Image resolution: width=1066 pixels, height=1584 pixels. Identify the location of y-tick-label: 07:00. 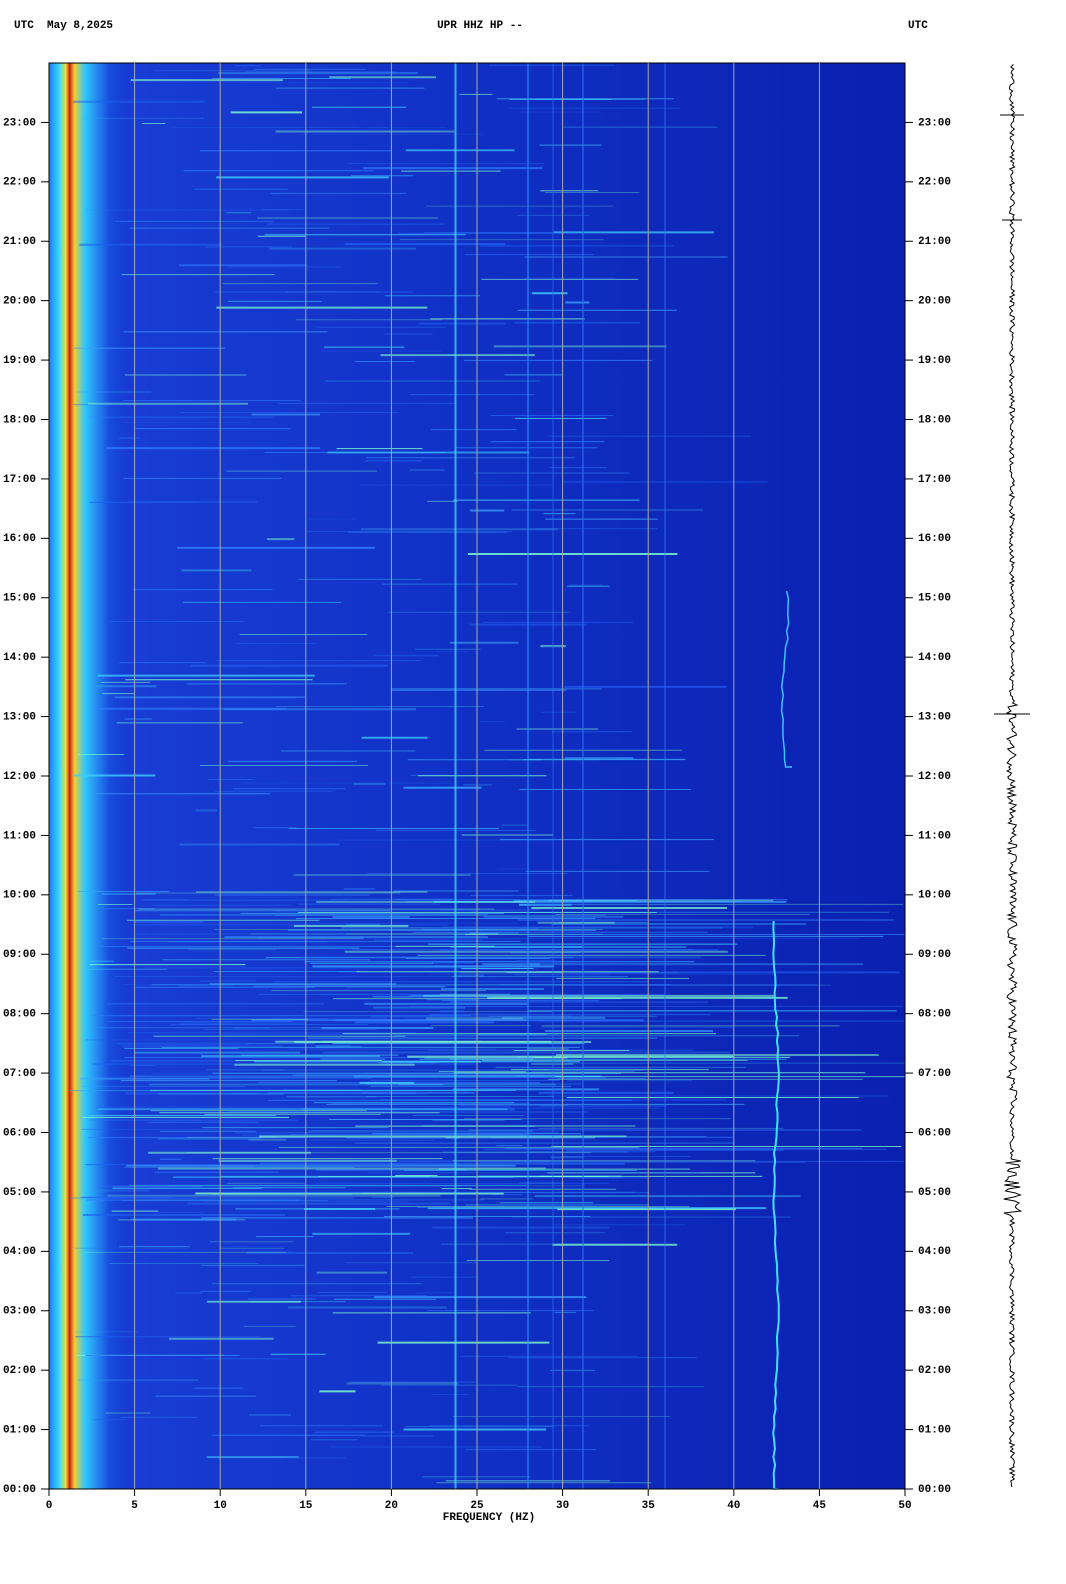
(19, 1074).